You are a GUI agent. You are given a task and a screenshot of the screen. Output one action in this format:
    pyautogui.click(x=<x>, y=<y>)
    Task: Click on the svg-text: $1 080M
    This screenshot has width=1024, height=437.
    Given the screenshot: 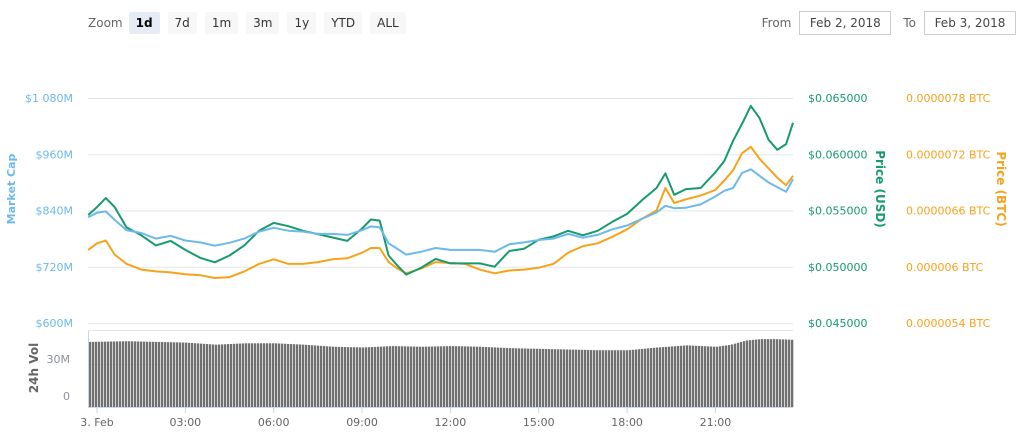 What is the action you would take?
    pyautogui.click(x=49, y=98)
    